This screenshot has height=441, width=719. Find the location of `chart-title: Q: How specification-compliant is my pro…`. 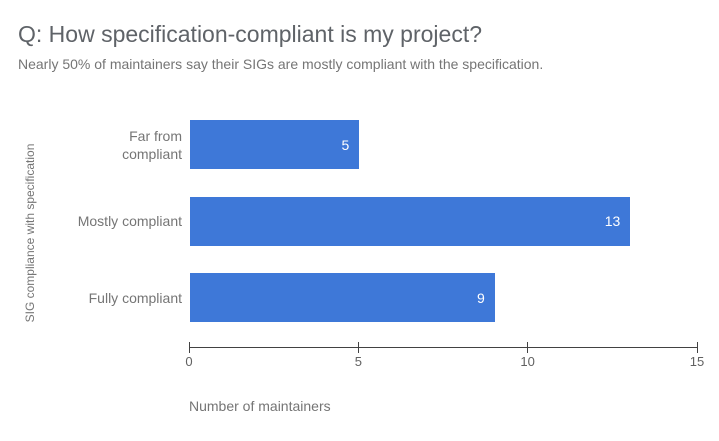

chart-title: Q: How specification-compliant is my pro… is located at coordinates (250, 34).